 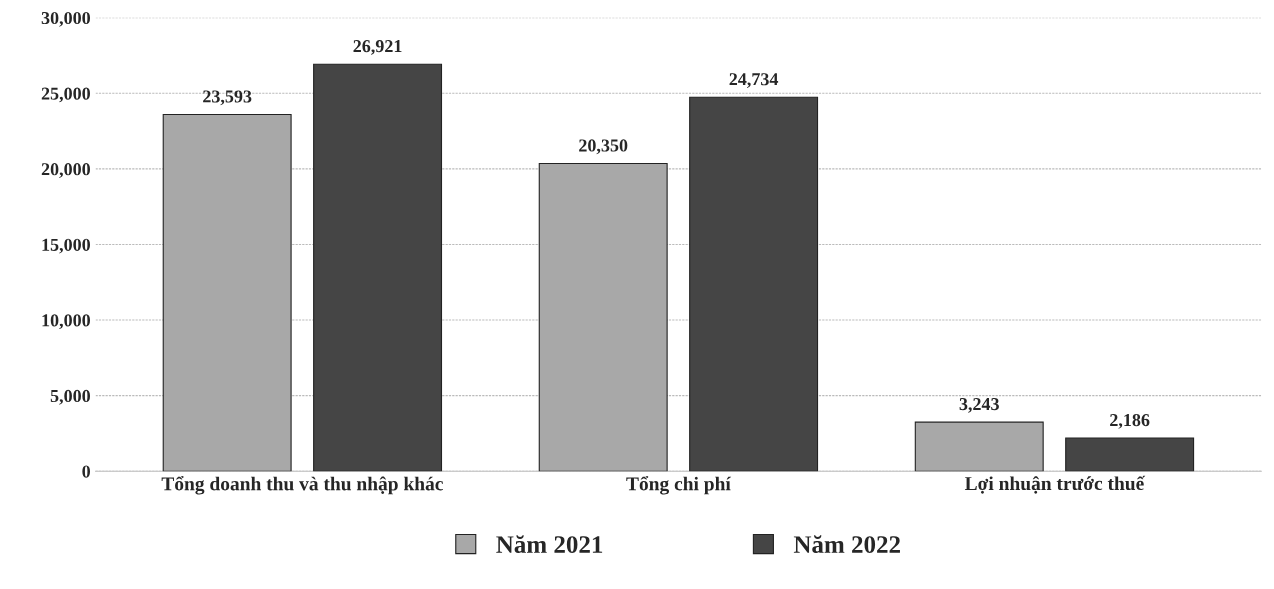 What do you see at coordinates (86, 471) in the screenshot?
I see `y-tick-label: 0` at bounding box center [86, 471].